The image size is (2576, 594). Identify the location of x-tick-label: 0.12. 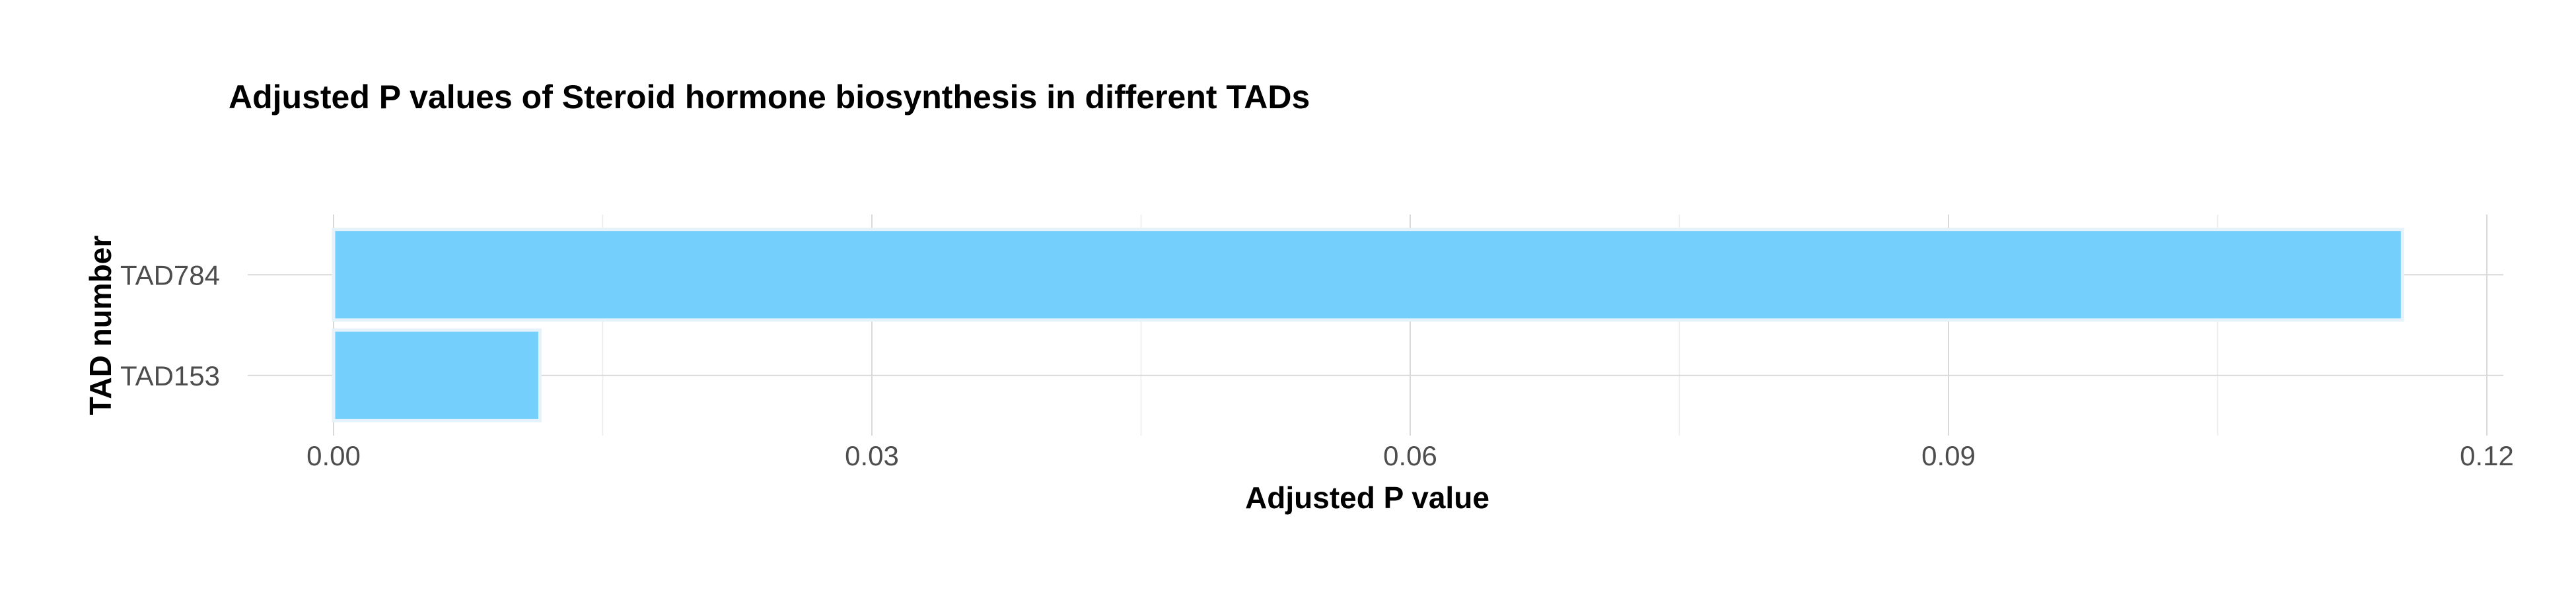
(2487, 455).